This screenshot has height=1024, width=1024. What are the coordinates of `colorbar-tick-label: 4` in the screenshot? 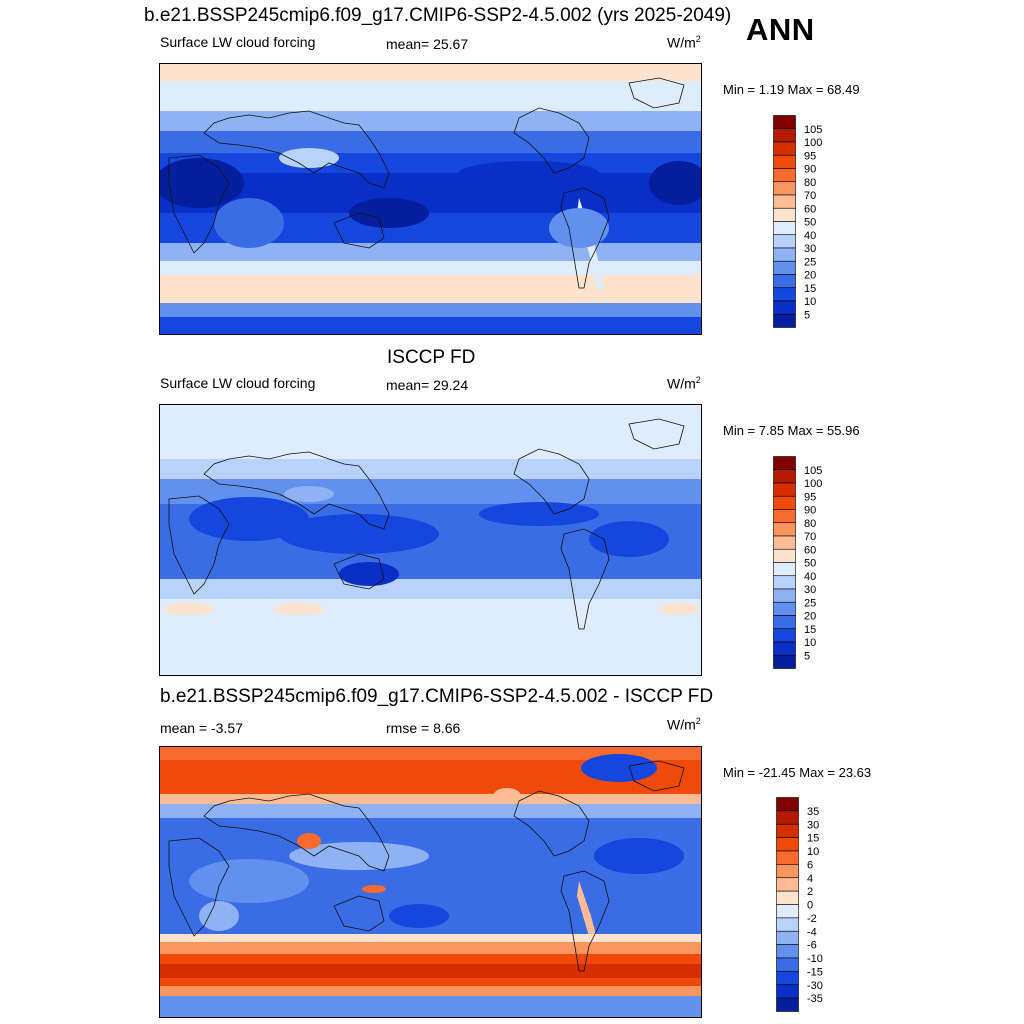 It's located at (810, 879).